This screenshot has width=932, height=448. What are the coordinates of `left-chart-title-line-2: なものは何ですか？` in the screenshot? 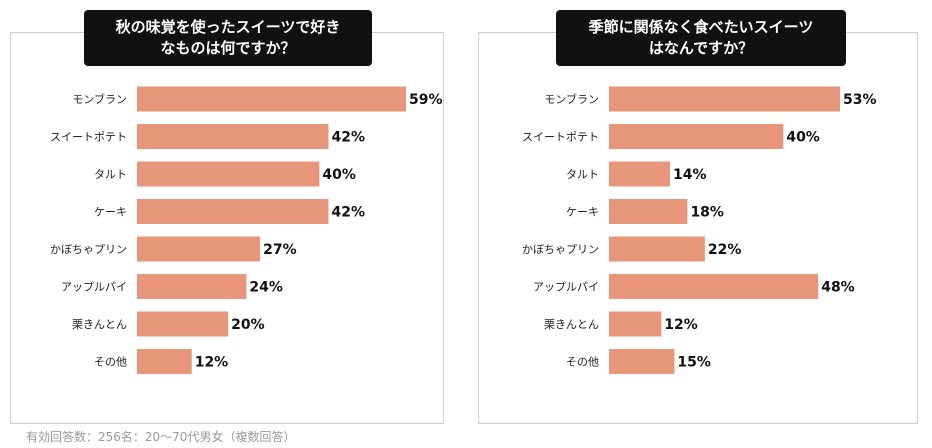 It's located at (228, 48).